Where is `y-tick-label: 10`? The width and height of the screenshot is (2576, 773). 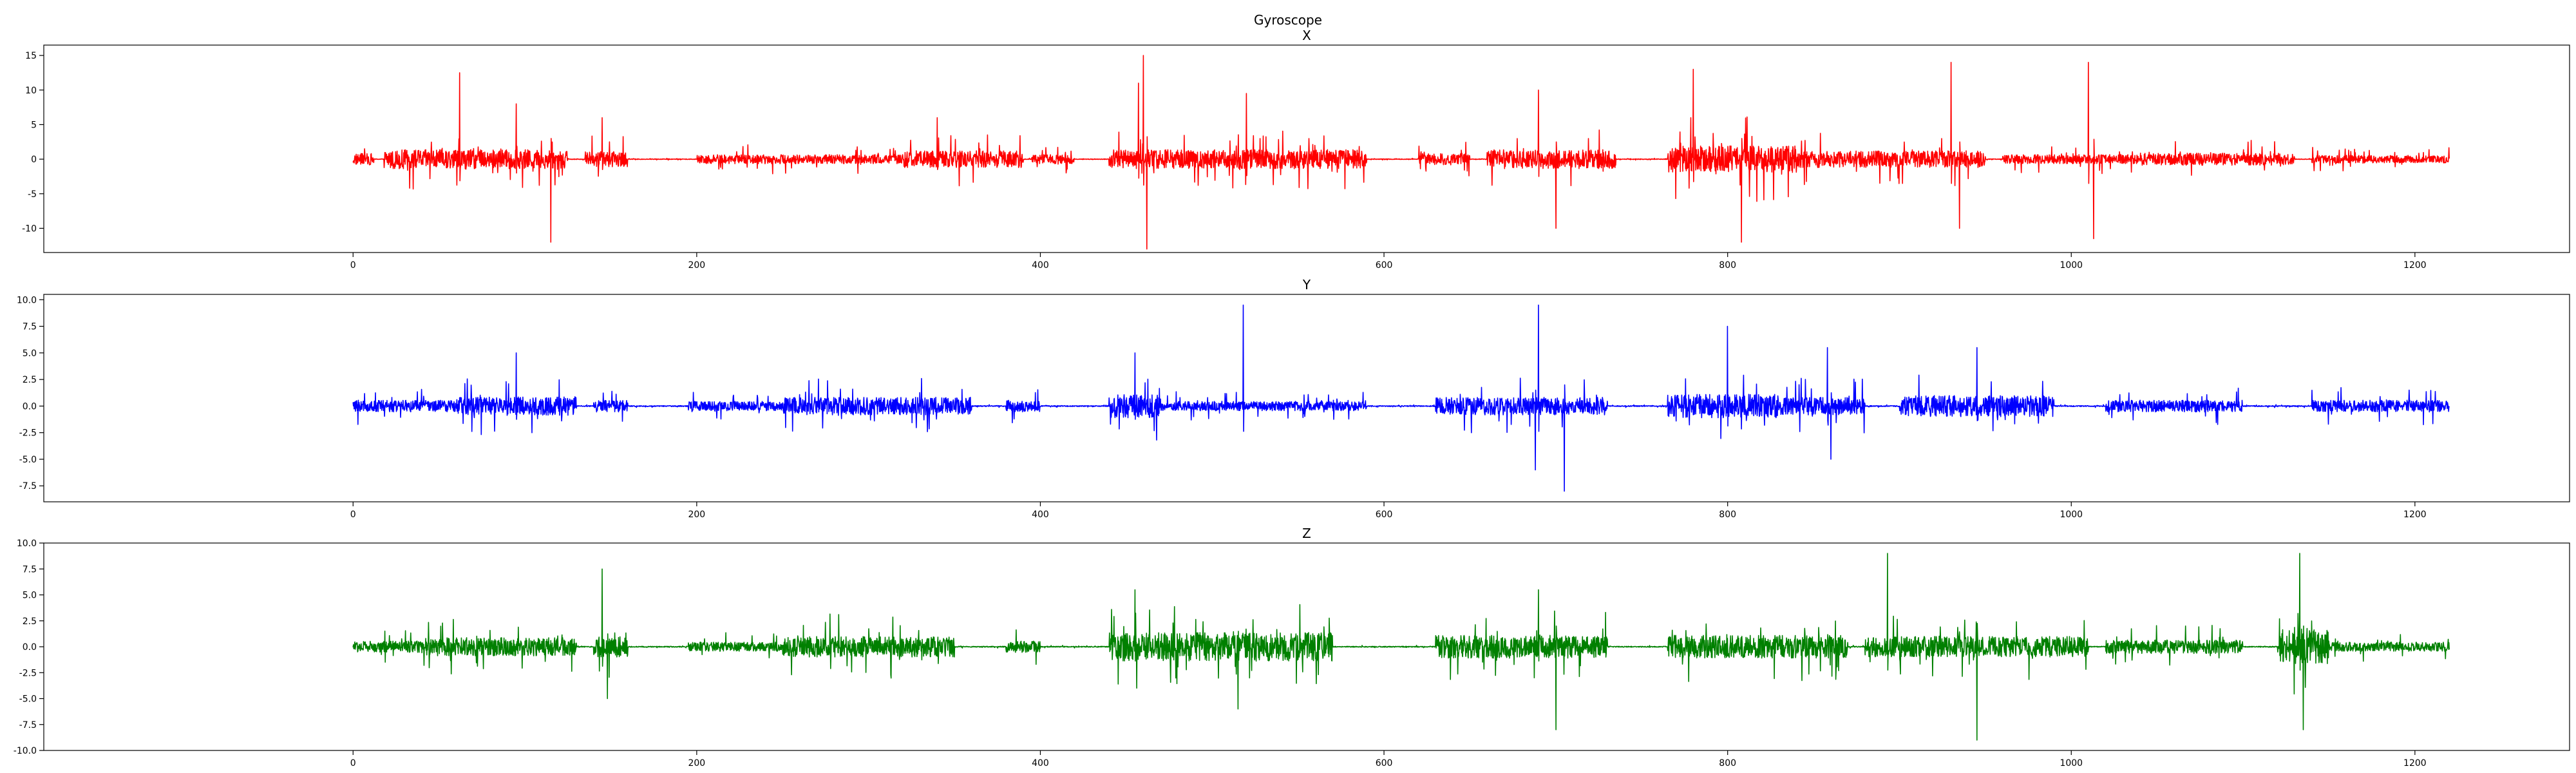 y-tick-label: 10 is located at coordinates (31, 91).